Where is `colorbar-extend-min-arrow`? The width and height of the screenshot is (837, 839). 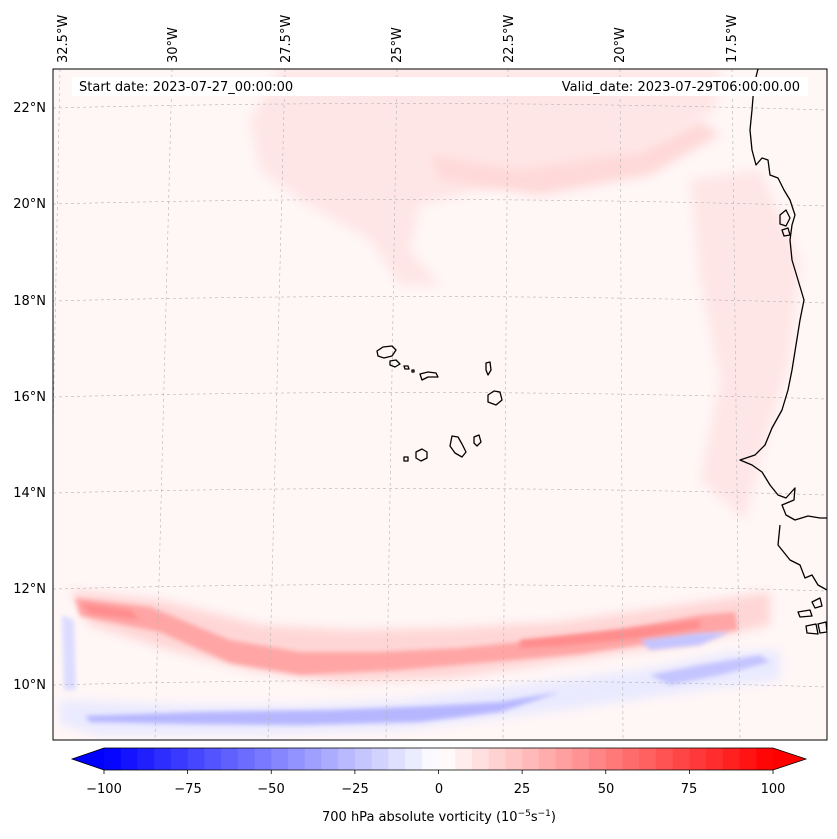
colorbar-extend-min-arrow is located at coordinates (88, 759).